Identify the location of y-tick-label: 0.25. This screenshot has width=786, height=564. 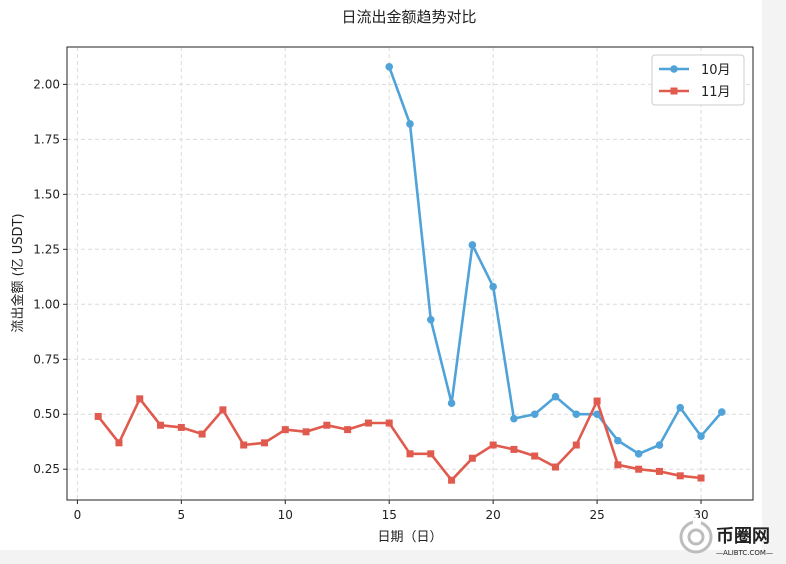
(46, 469).